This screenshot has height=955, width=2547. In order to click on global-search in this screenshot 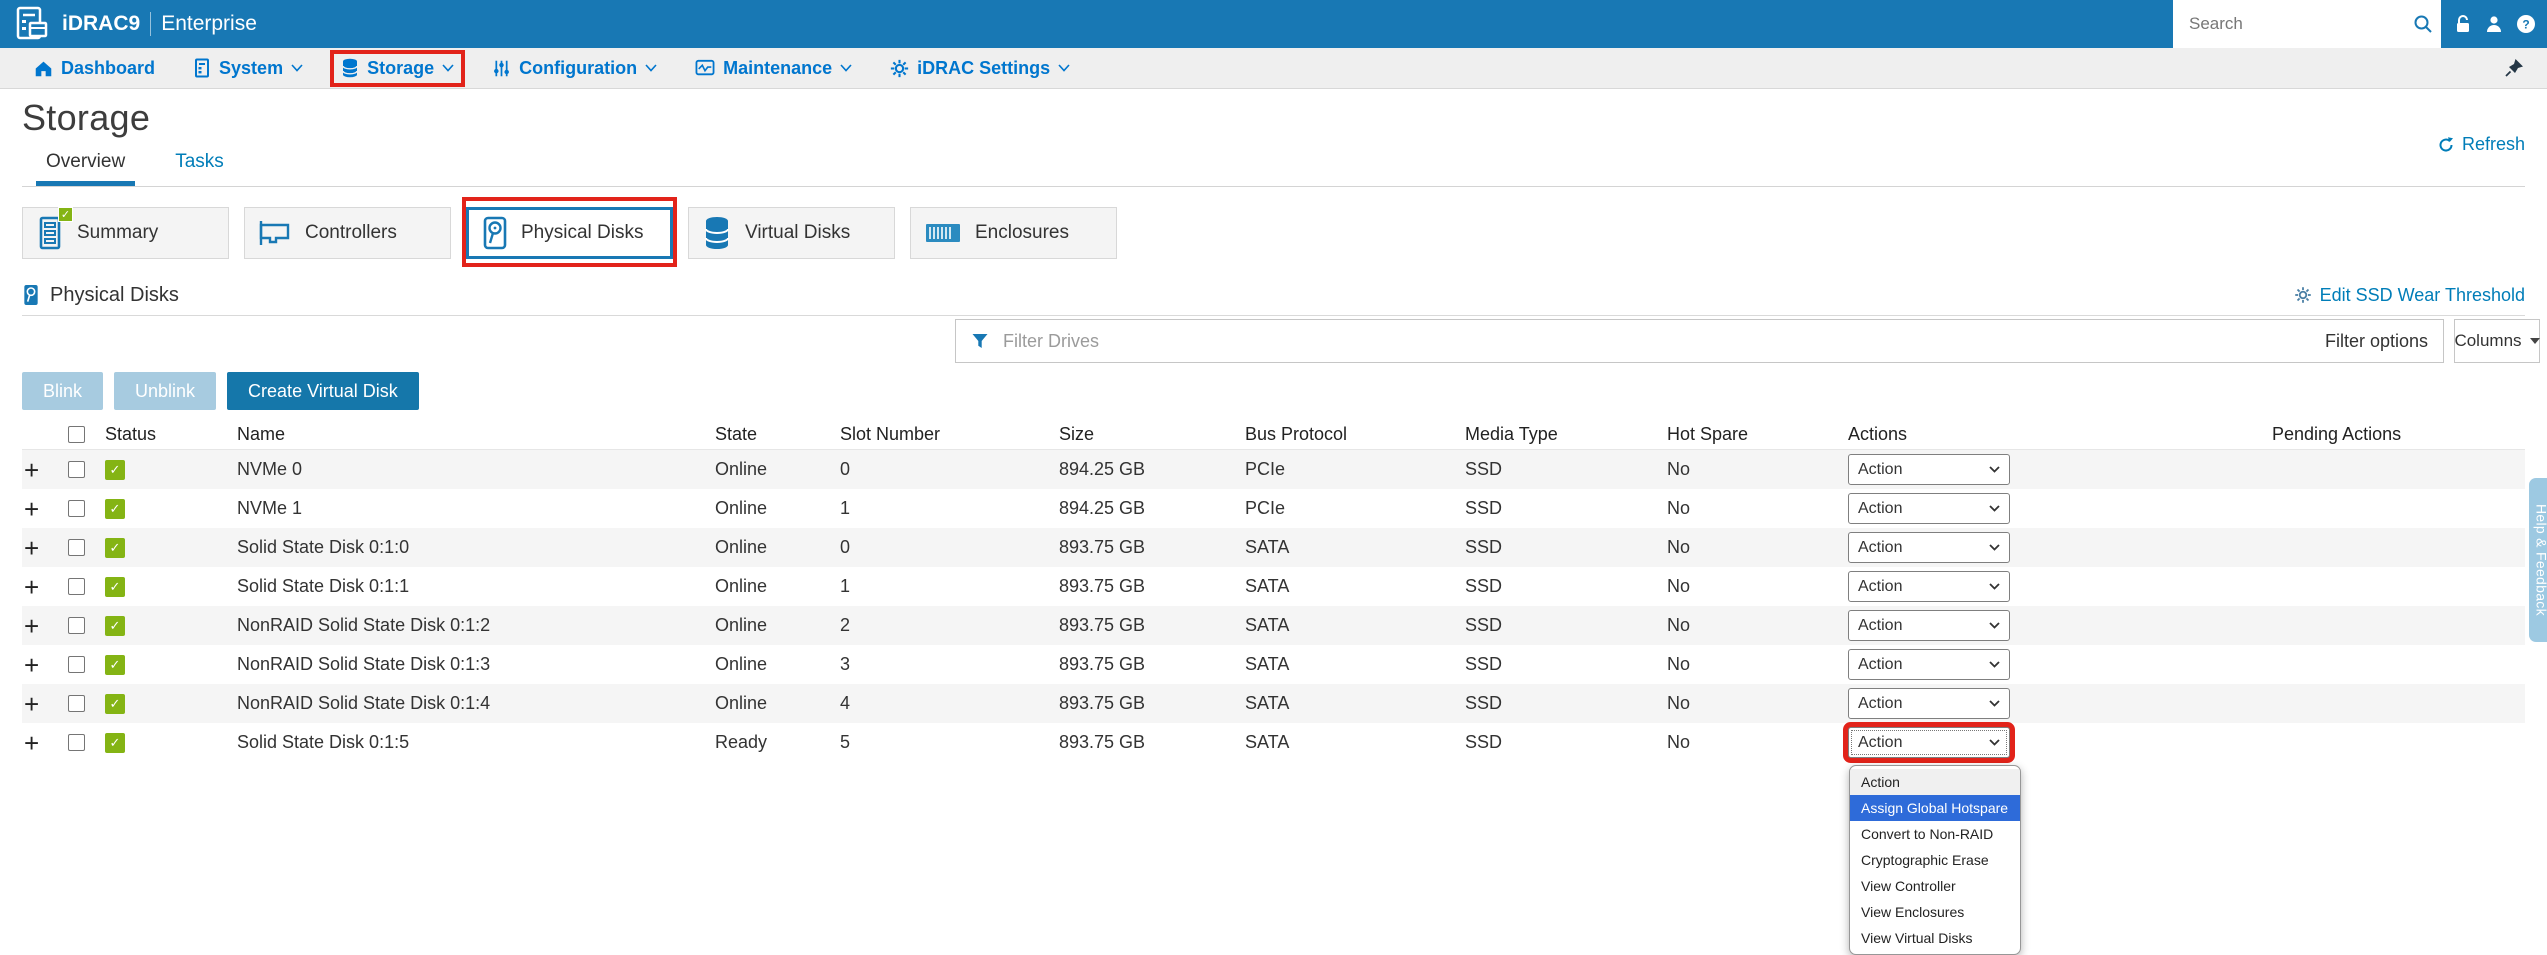, I will do `click(2307, 24)`.